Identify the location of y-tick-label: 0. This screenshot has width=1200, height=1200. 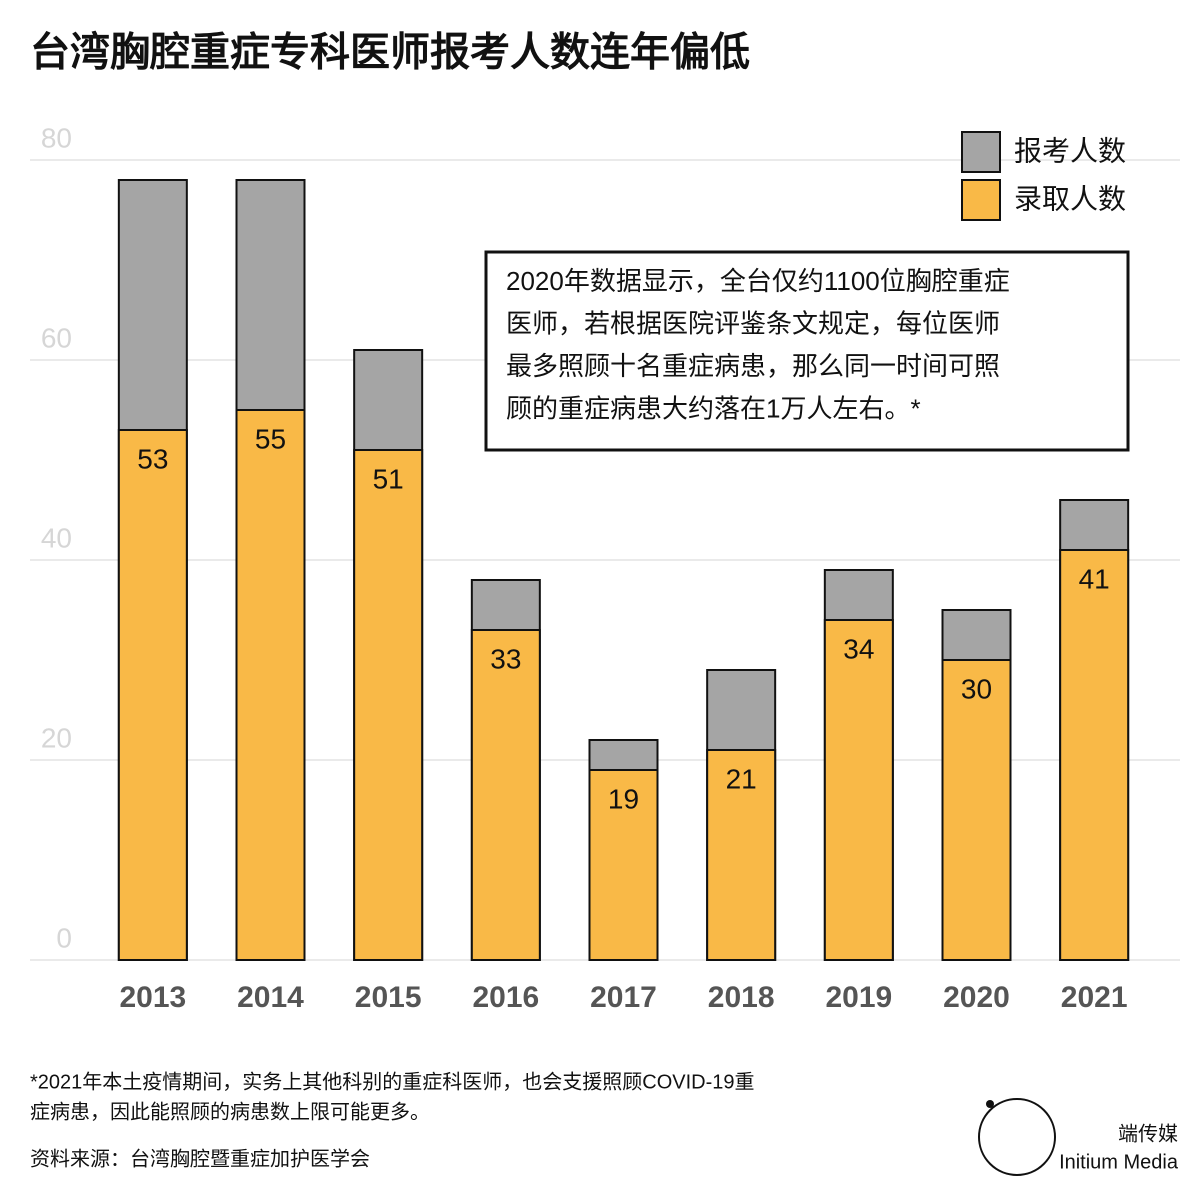
(64, 937).